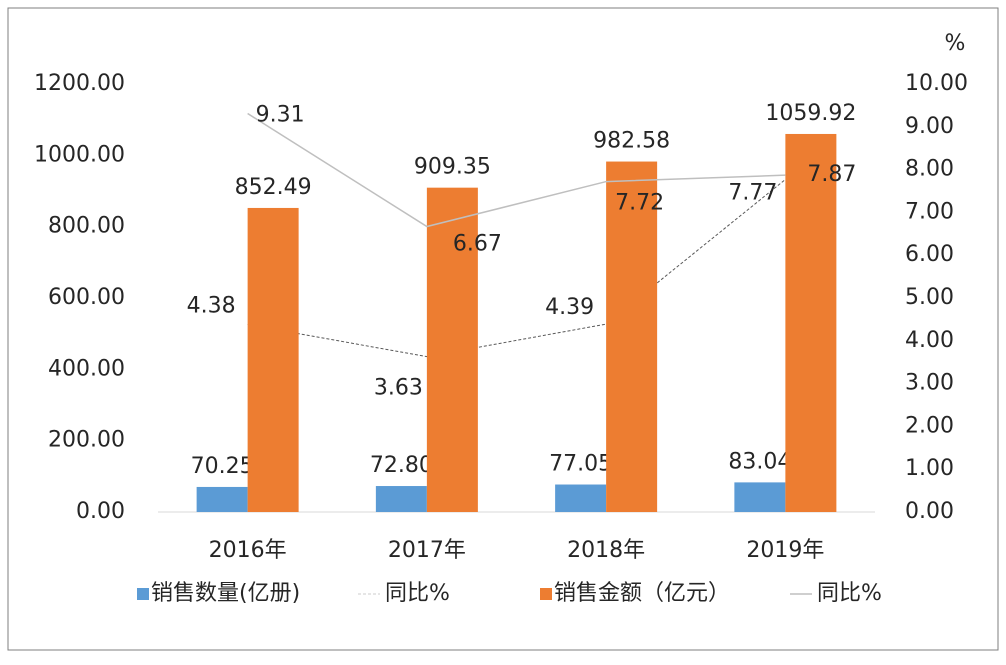 The image size is (1006, 665). What do you see at coordinates (273, 187) in the screenshot?
I see `bar-value-label: 852.49` at bounding box center [273, 187].